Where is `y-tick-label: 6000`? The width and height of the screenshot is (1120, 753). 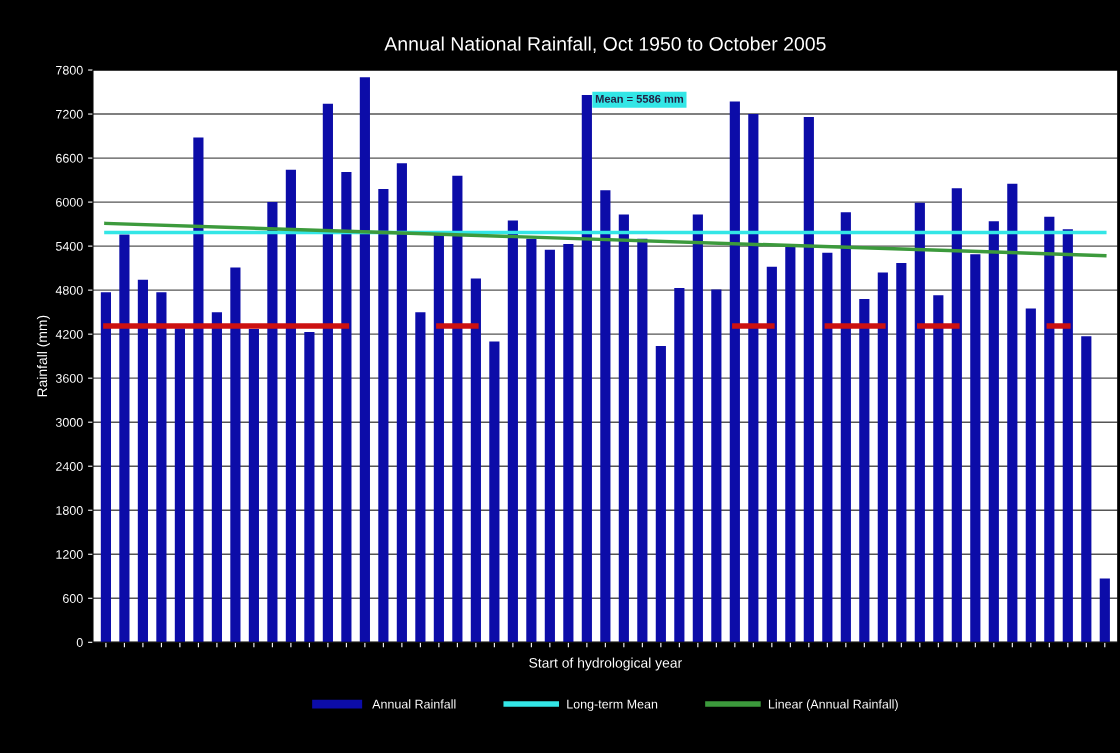
y-tick-label: 6000 is located at coordinates (69, 202).